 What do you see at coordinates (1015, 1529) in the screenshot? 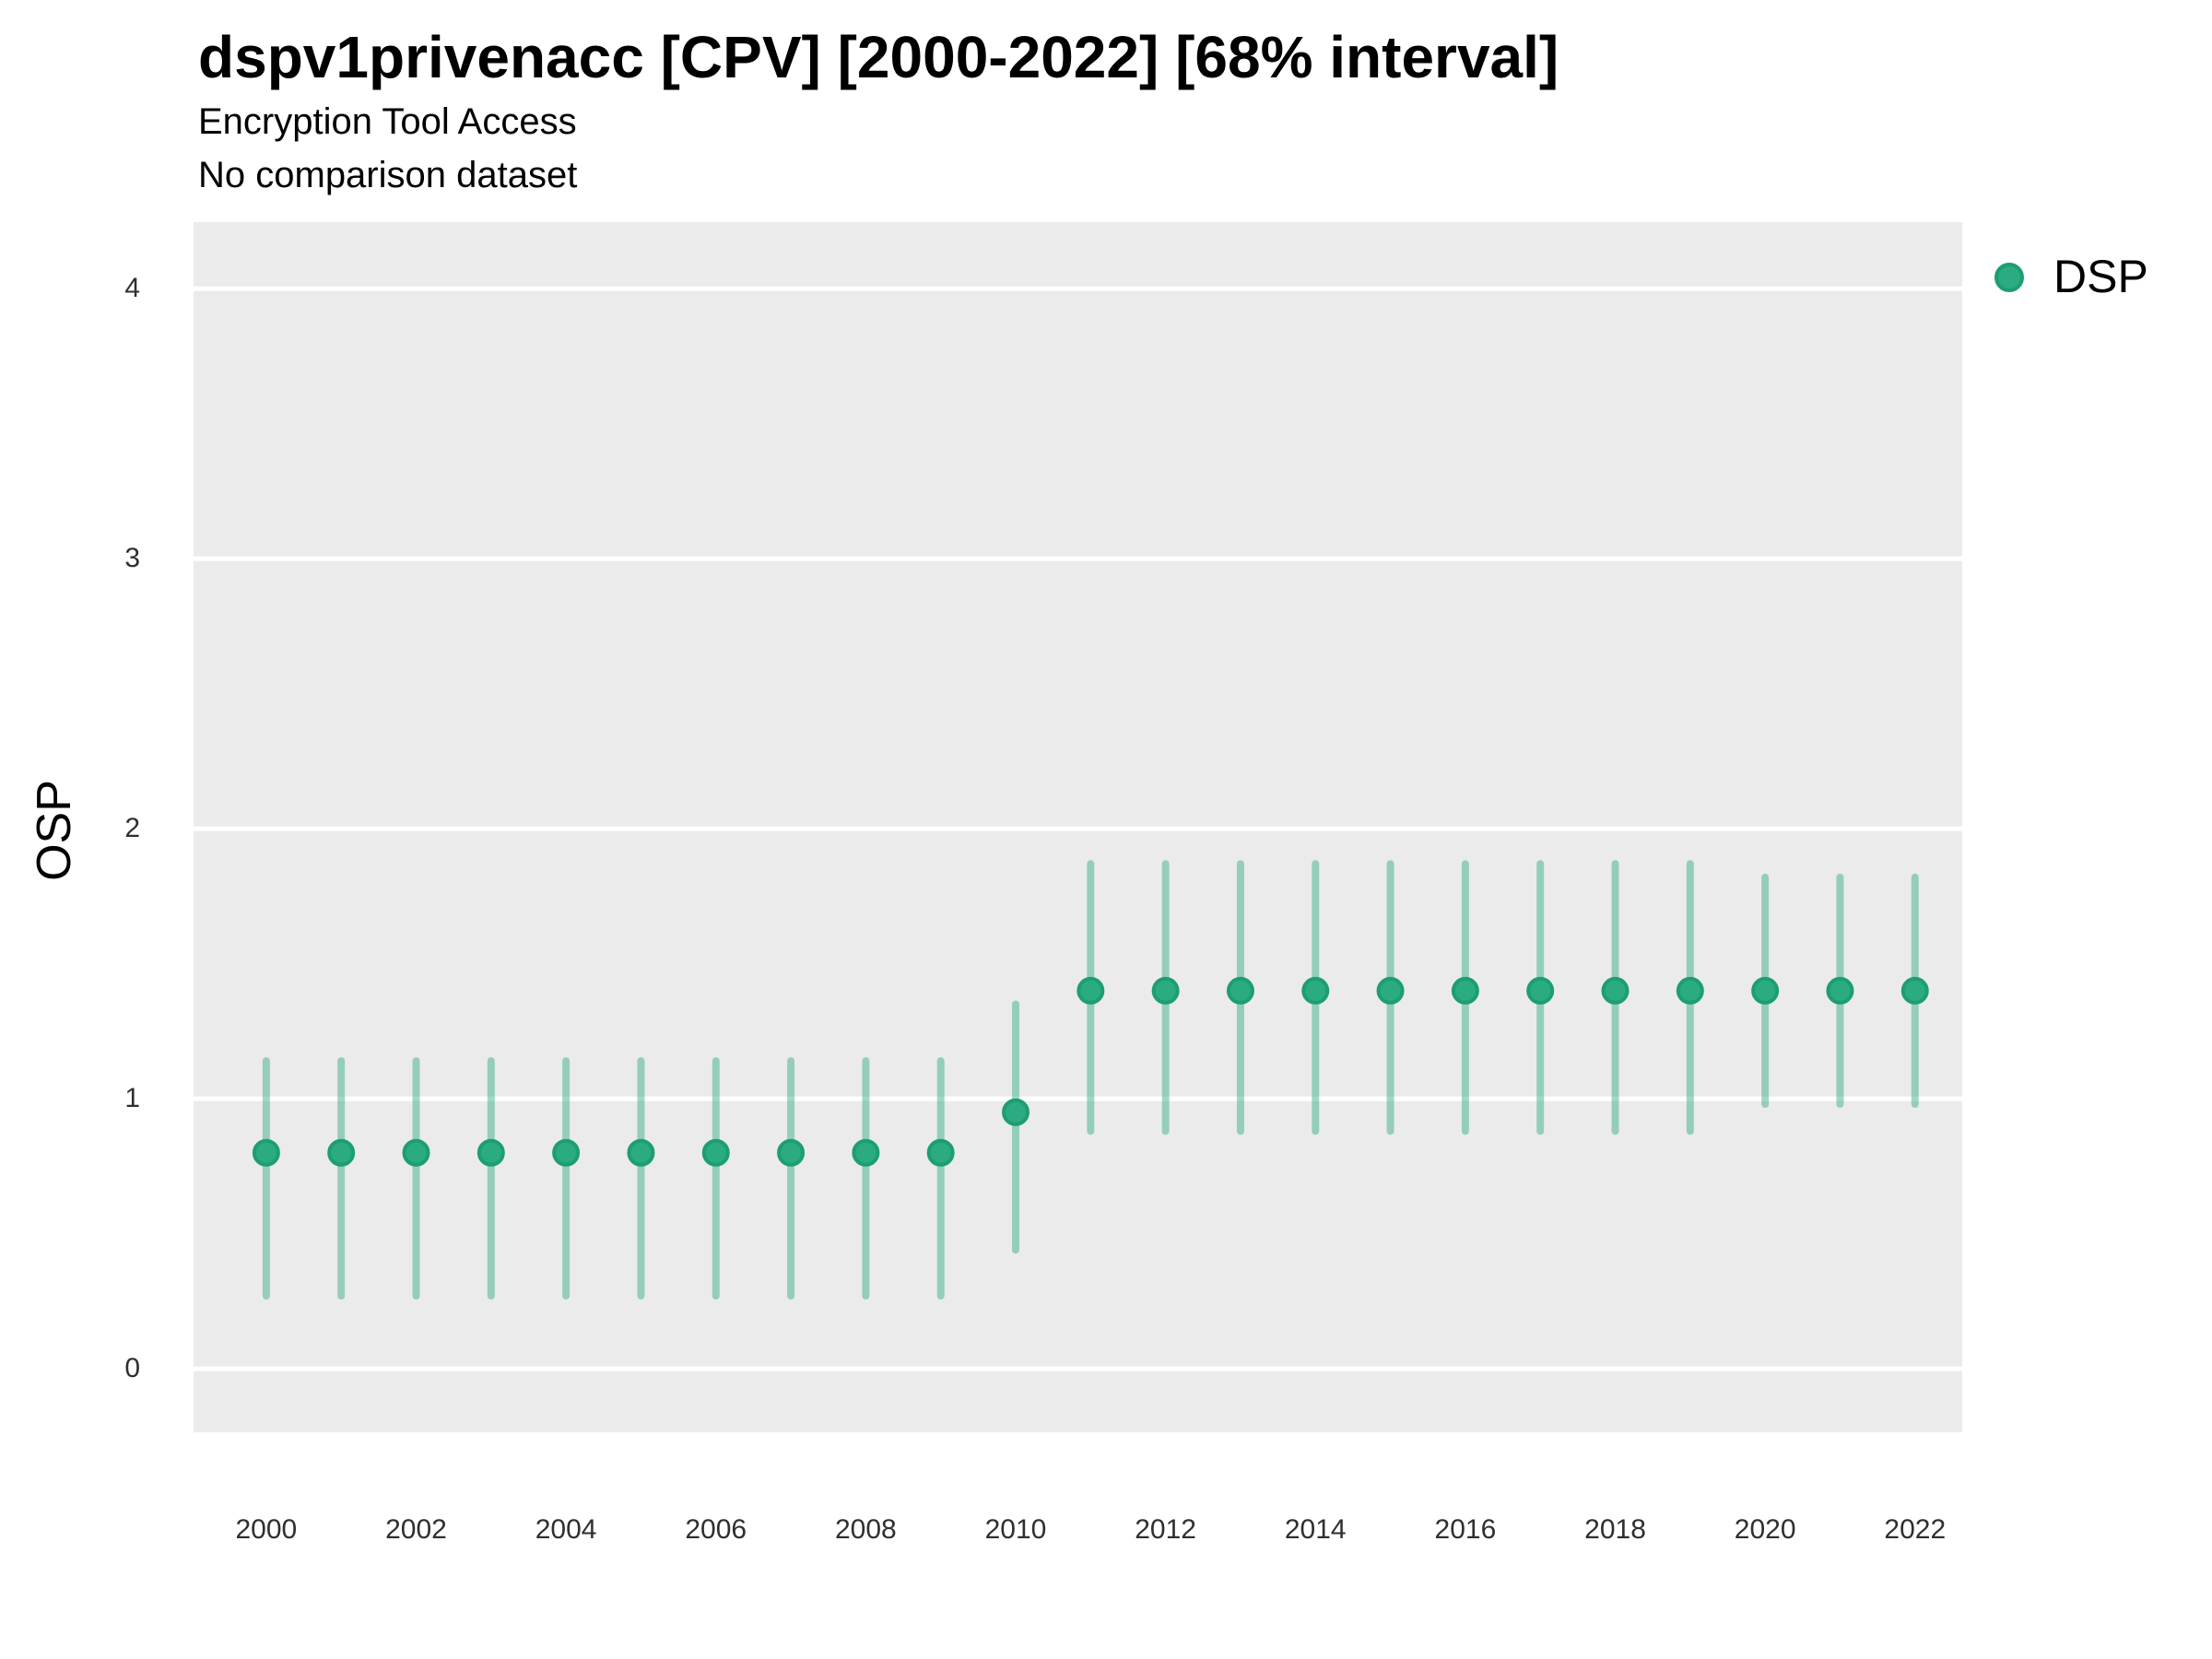
I see `x-tick-label-2010: 2010` at bounding box center [1015, 1529].